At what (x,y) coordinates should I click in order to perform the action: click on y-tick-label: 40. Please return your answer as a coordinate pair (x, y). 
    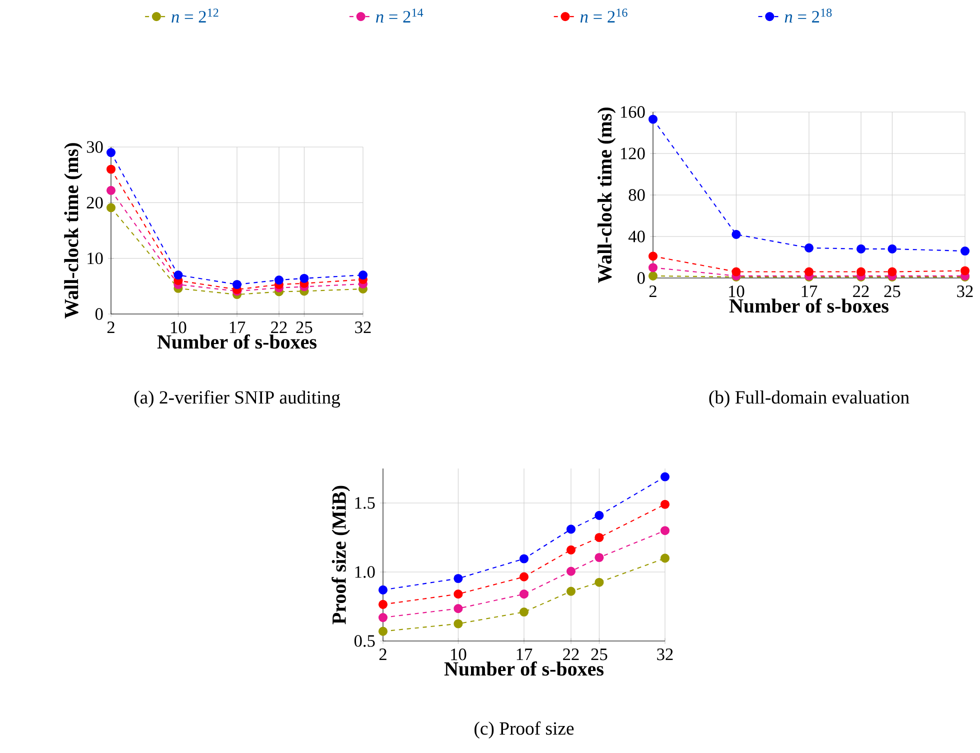
    Looking at the image, I should click on (636, 236).